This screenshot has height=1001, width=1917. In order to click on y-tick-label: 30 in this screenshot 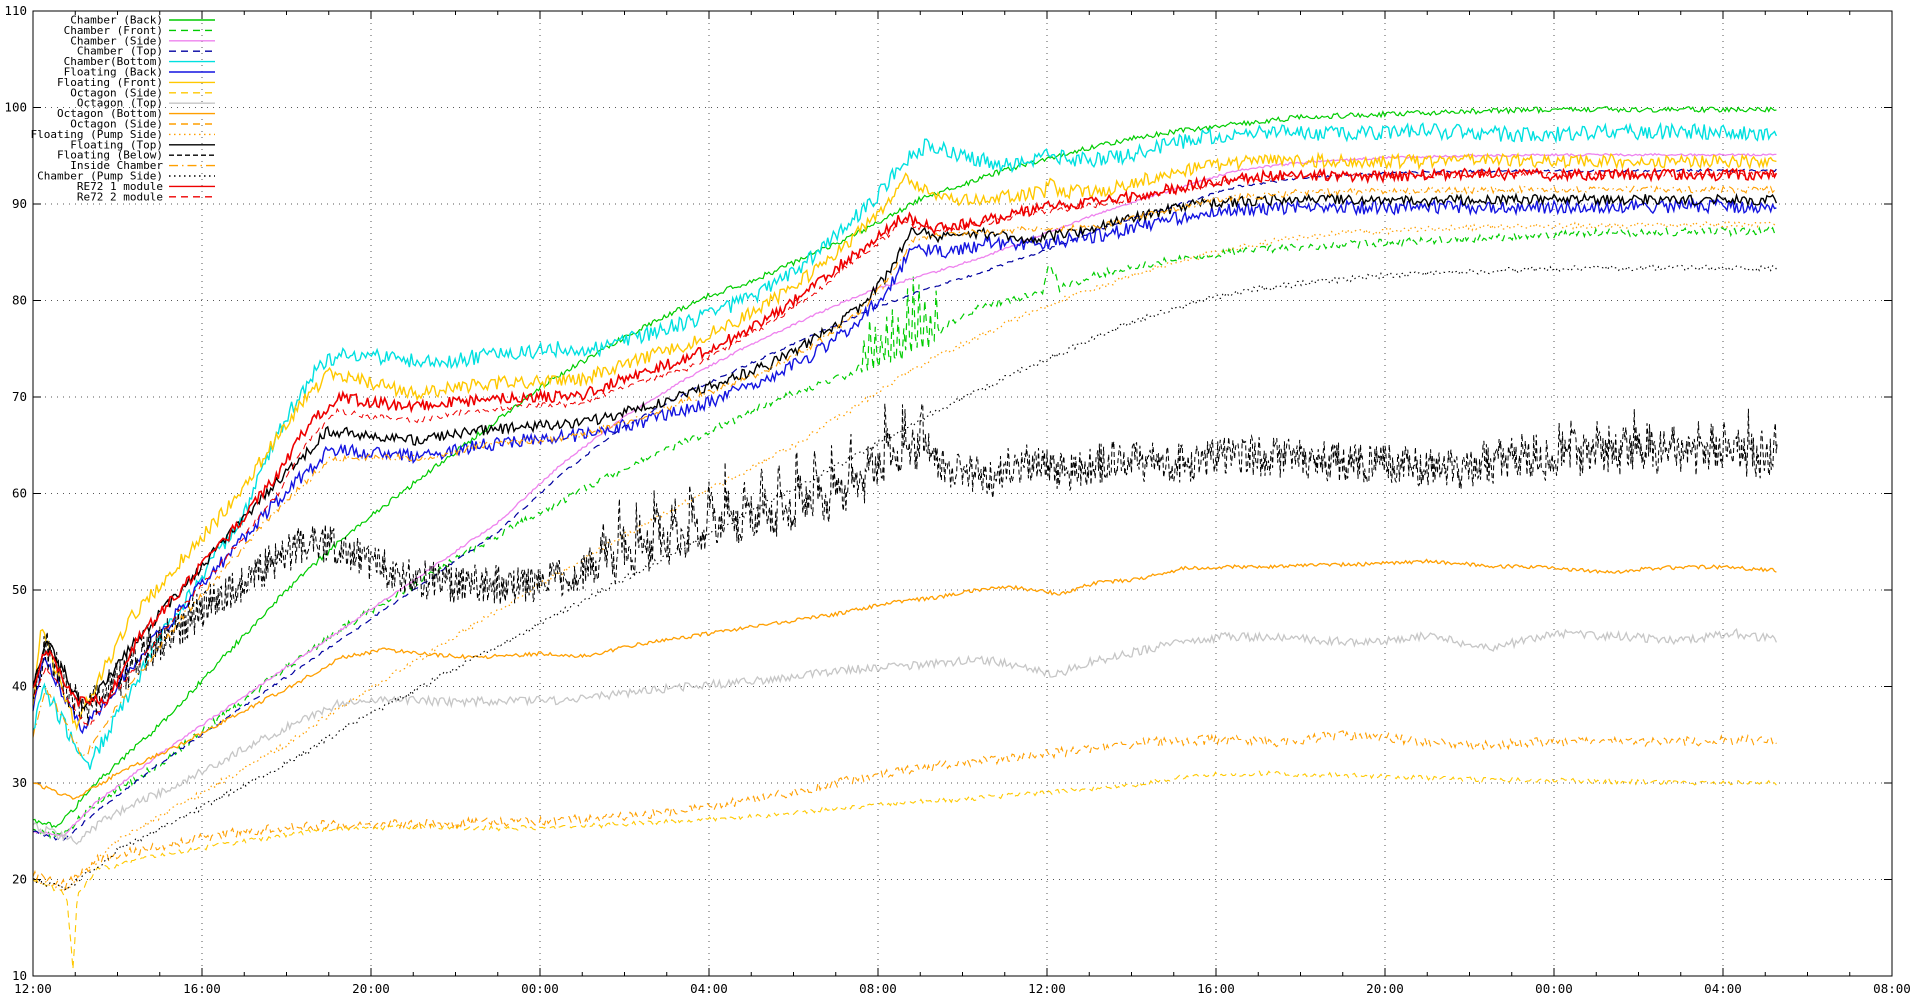, I will do `click(19, 782)`.